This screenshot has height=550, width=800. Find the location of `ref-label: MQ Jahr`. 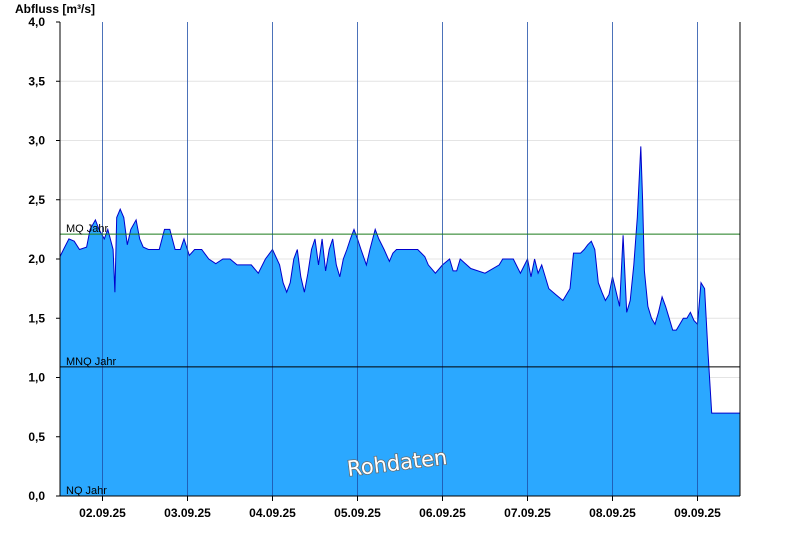

ref-label: MQ Jahr is located at coordinates (87, 229).